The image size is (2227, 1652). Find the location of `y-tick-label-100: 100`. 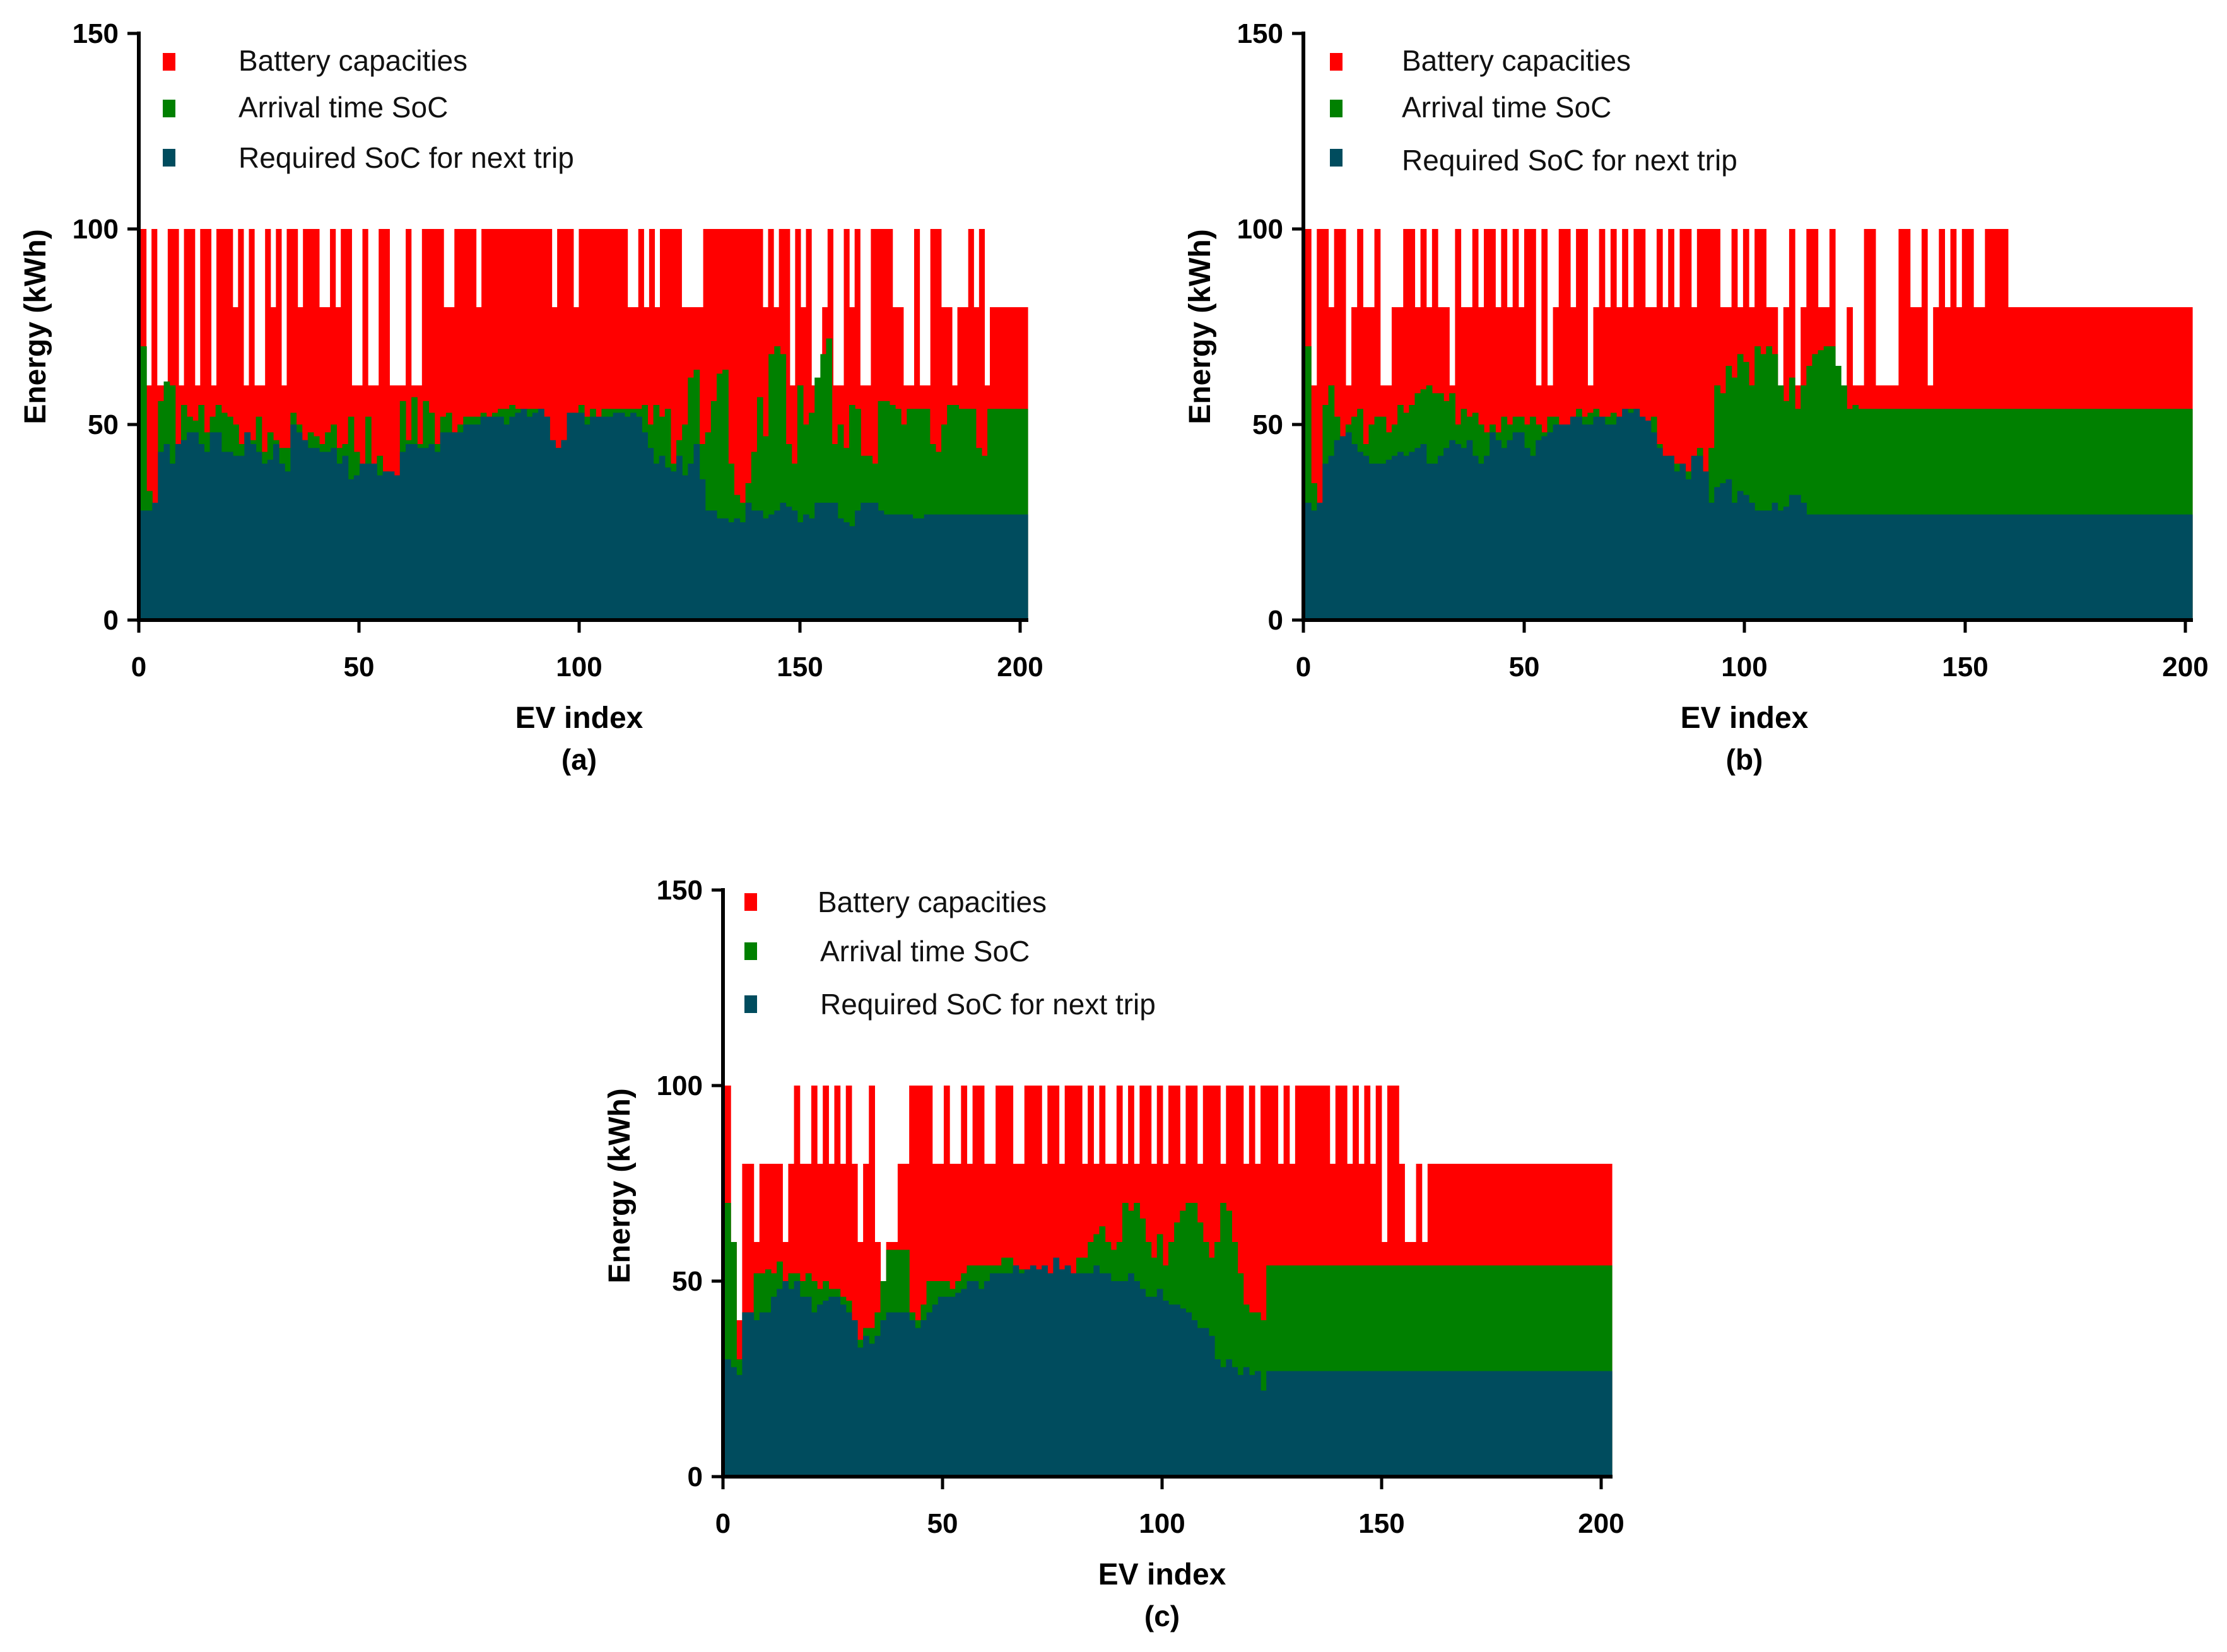

y-tick-label-100: 100 is located at coordinates (96, 229).